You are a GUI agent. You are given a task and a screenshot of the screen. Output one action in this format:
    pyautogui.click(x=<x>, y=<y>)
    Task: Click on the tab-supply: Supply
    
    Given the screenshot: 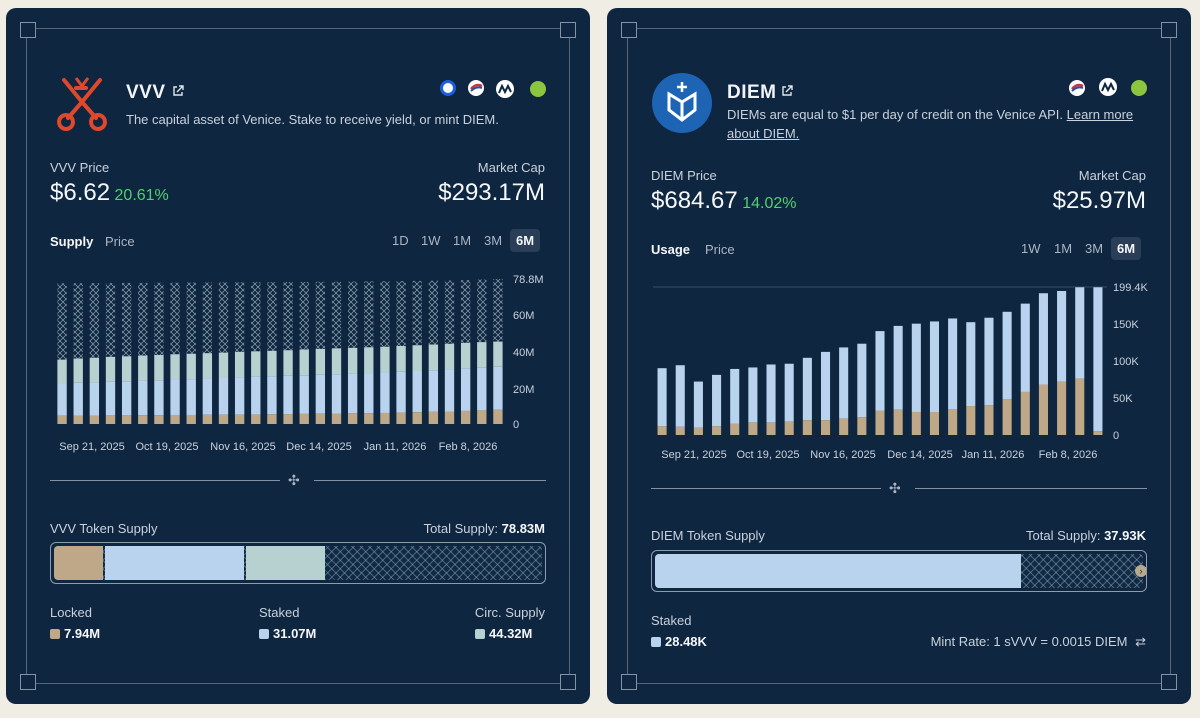 What is the action you would take?
    pyautogui.click(x=72, y=241)
    